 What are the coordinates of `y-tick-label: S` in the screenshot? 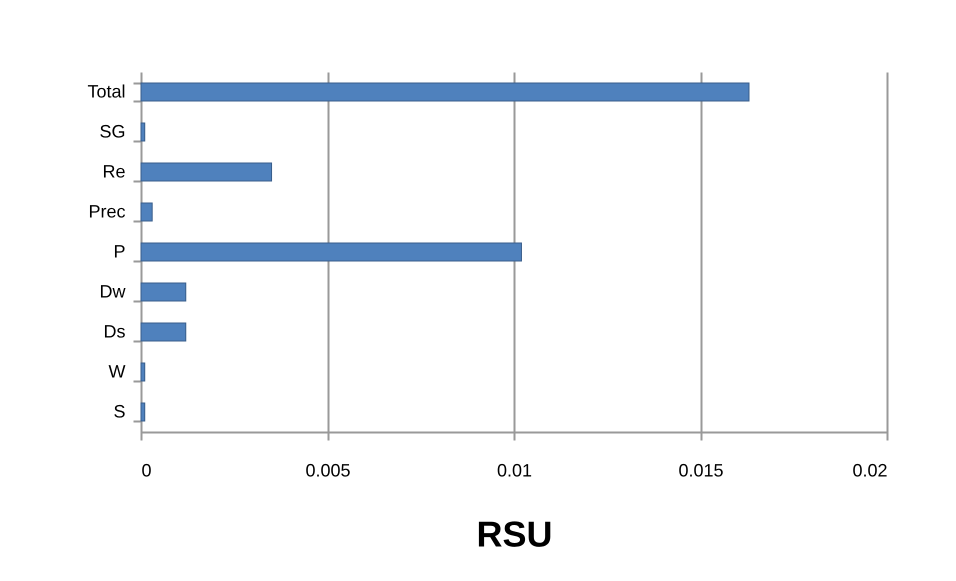 It's located at (119, 412).